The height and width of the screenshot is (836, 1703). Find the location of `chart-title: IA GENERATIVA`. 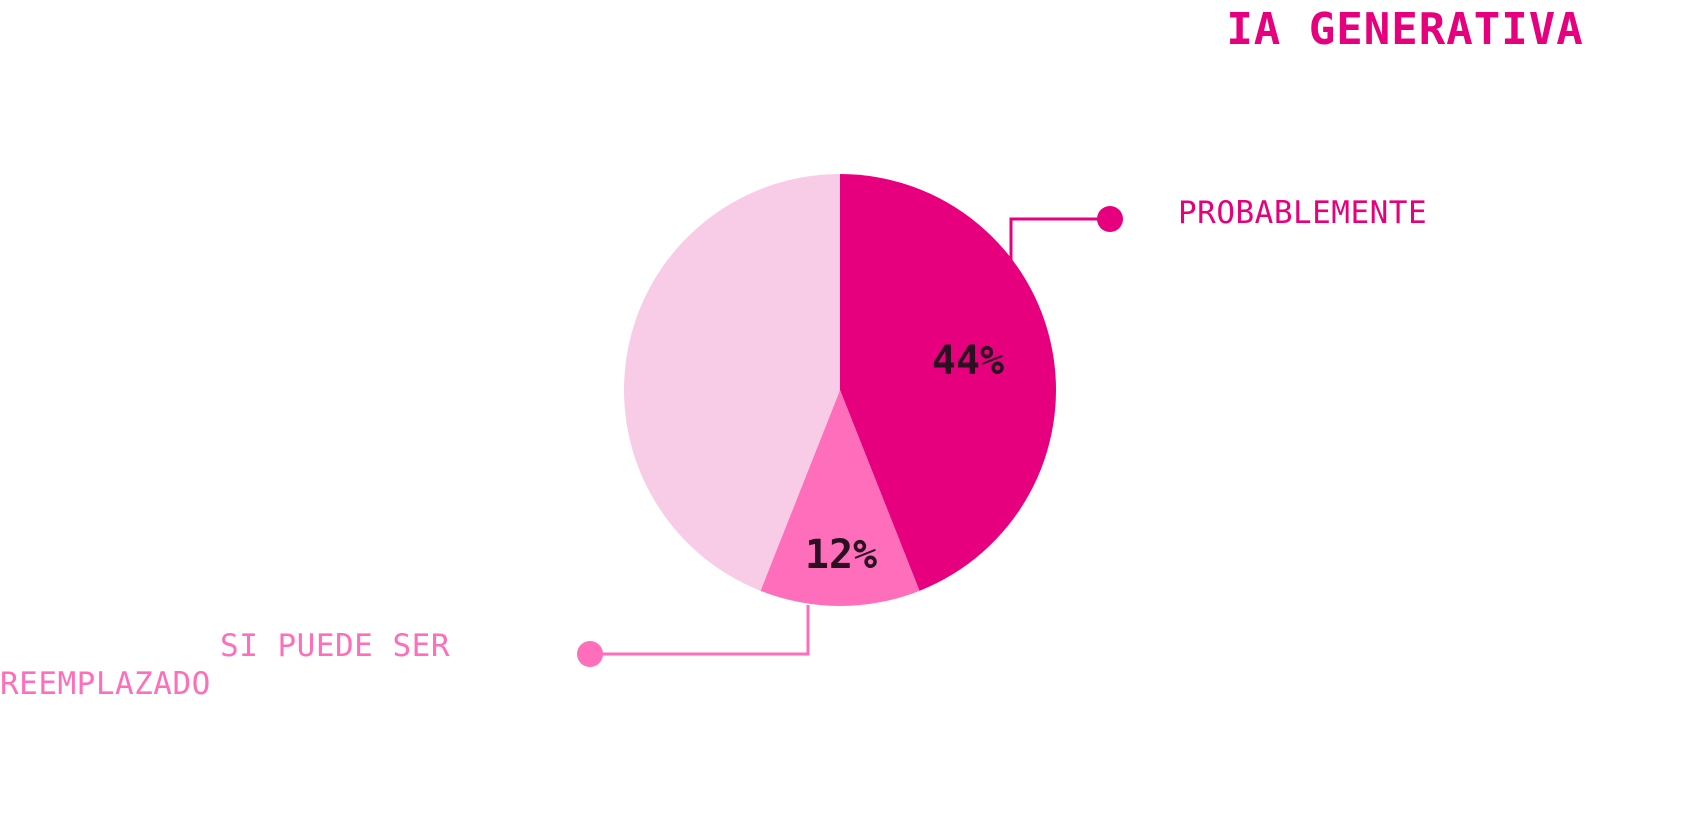

chart-title: IA GENERATIVA is located at coordinates (1404, 29).